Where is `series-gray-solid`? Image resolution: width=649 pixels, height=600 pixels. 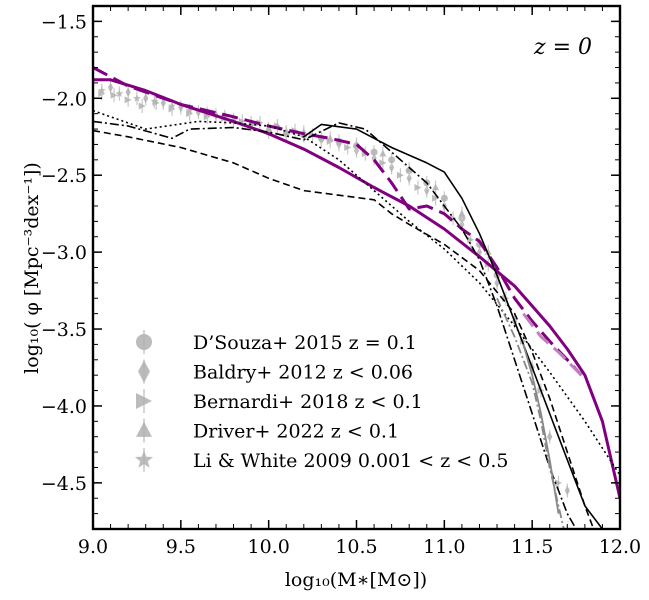 series-gray-solid is located at coordinates (541, 429).